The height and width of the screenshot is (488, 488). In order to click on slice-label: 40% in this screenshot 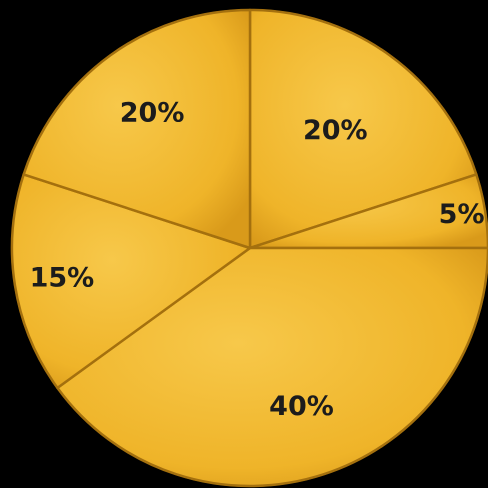, I will do `click(301, 406)`.